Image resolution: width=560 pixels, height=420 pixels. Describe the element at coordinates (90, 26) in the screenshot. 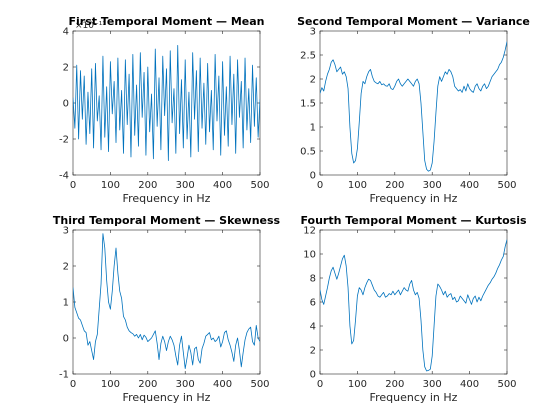

I see `y-exponent-label: ×10⁻¹³` at that location.